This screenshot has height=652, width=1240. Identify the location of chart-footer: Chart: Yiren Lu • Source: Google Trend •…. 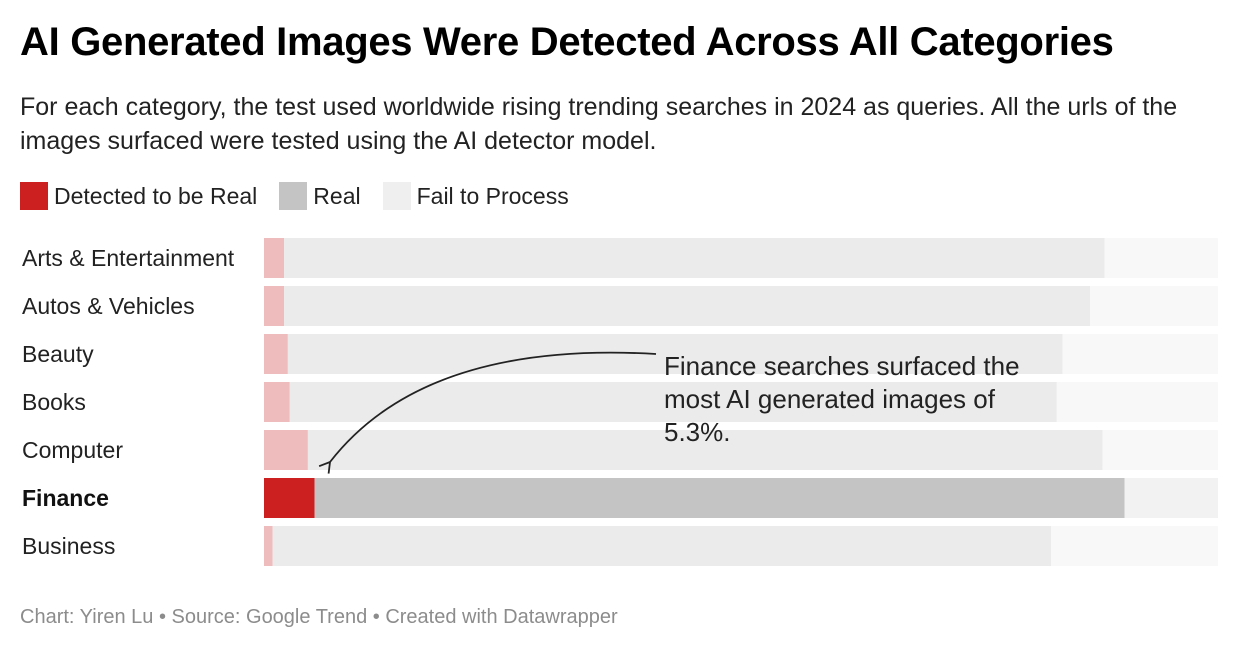
(319, 617).